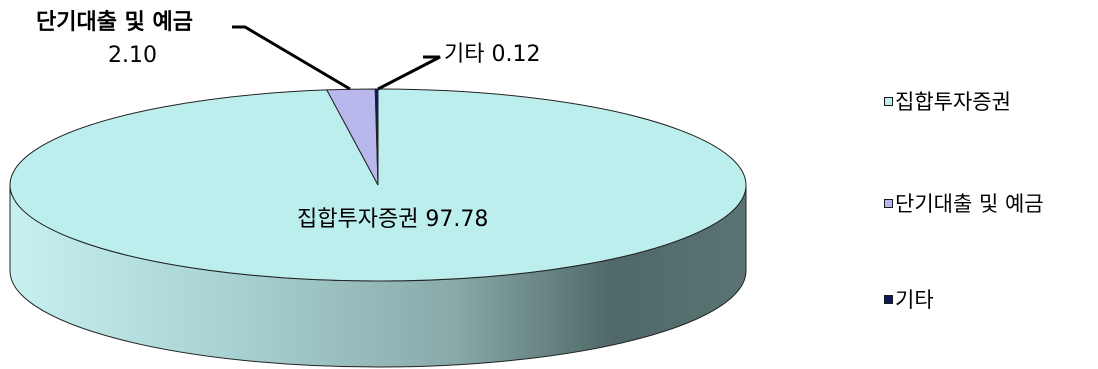 This screenshot has width=1098, height=369. I want to click on legend-label: 기타, so click(914, 300).